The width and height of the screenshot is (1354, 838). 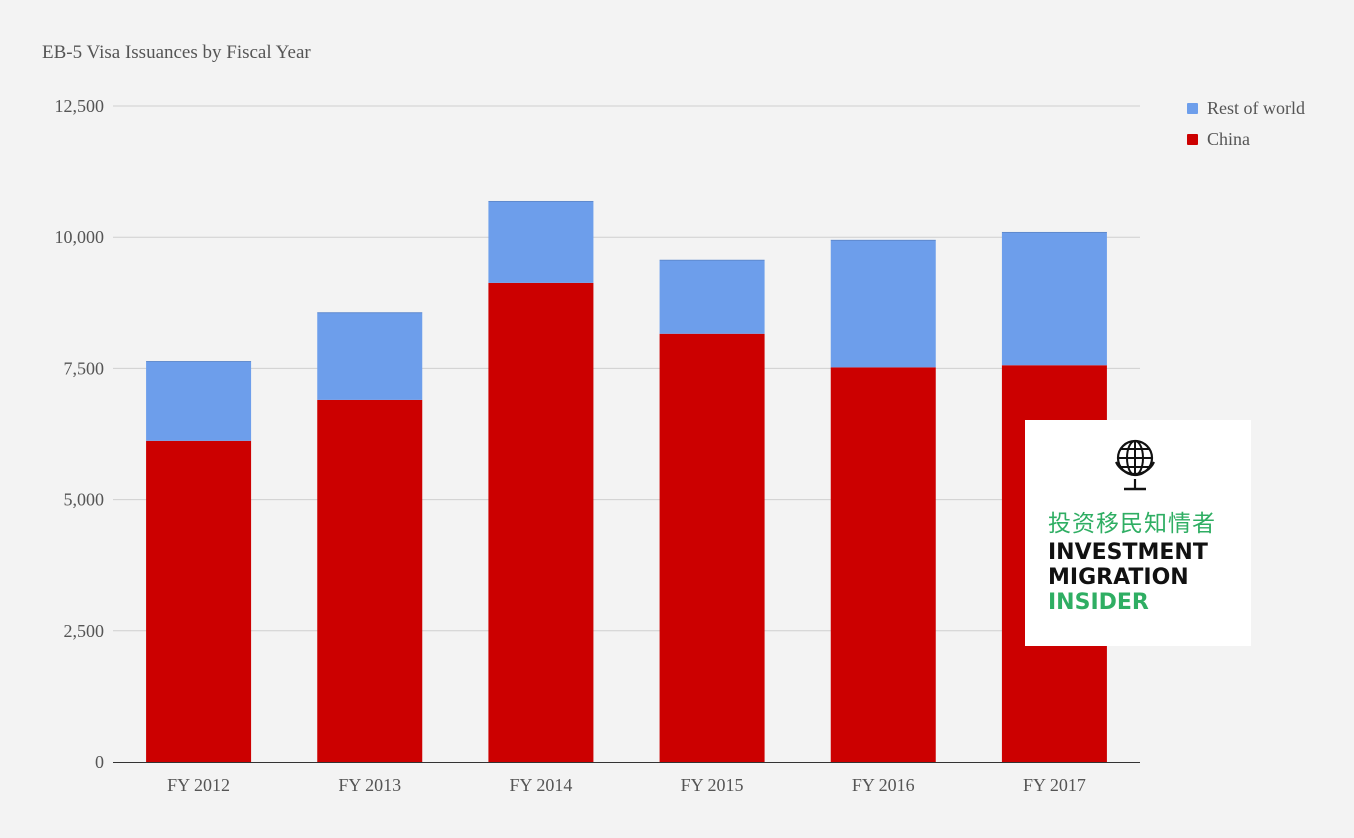 I want to click on y-tick-label: 10,000, so click(x=80, y=237).